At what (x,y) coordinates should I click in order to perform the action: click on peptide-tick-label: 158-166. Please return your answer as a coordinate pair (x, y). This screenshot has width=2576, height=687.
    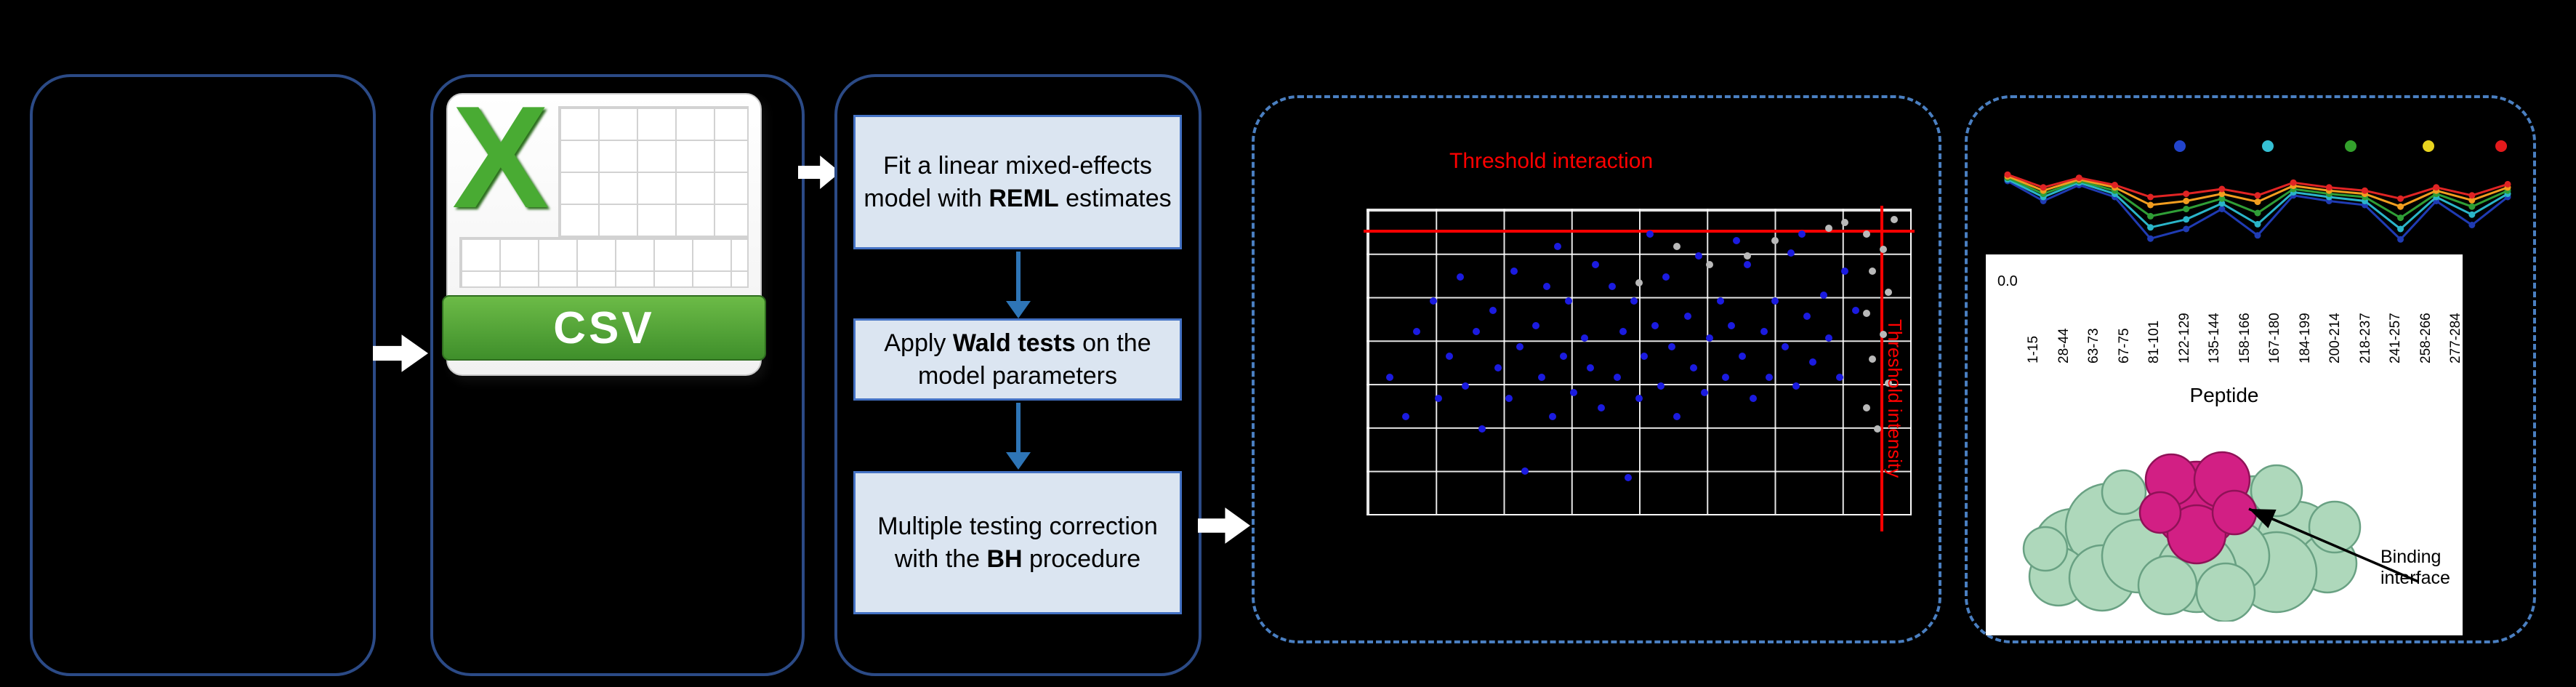
    Looking at the image, I should click on (2245, 338).